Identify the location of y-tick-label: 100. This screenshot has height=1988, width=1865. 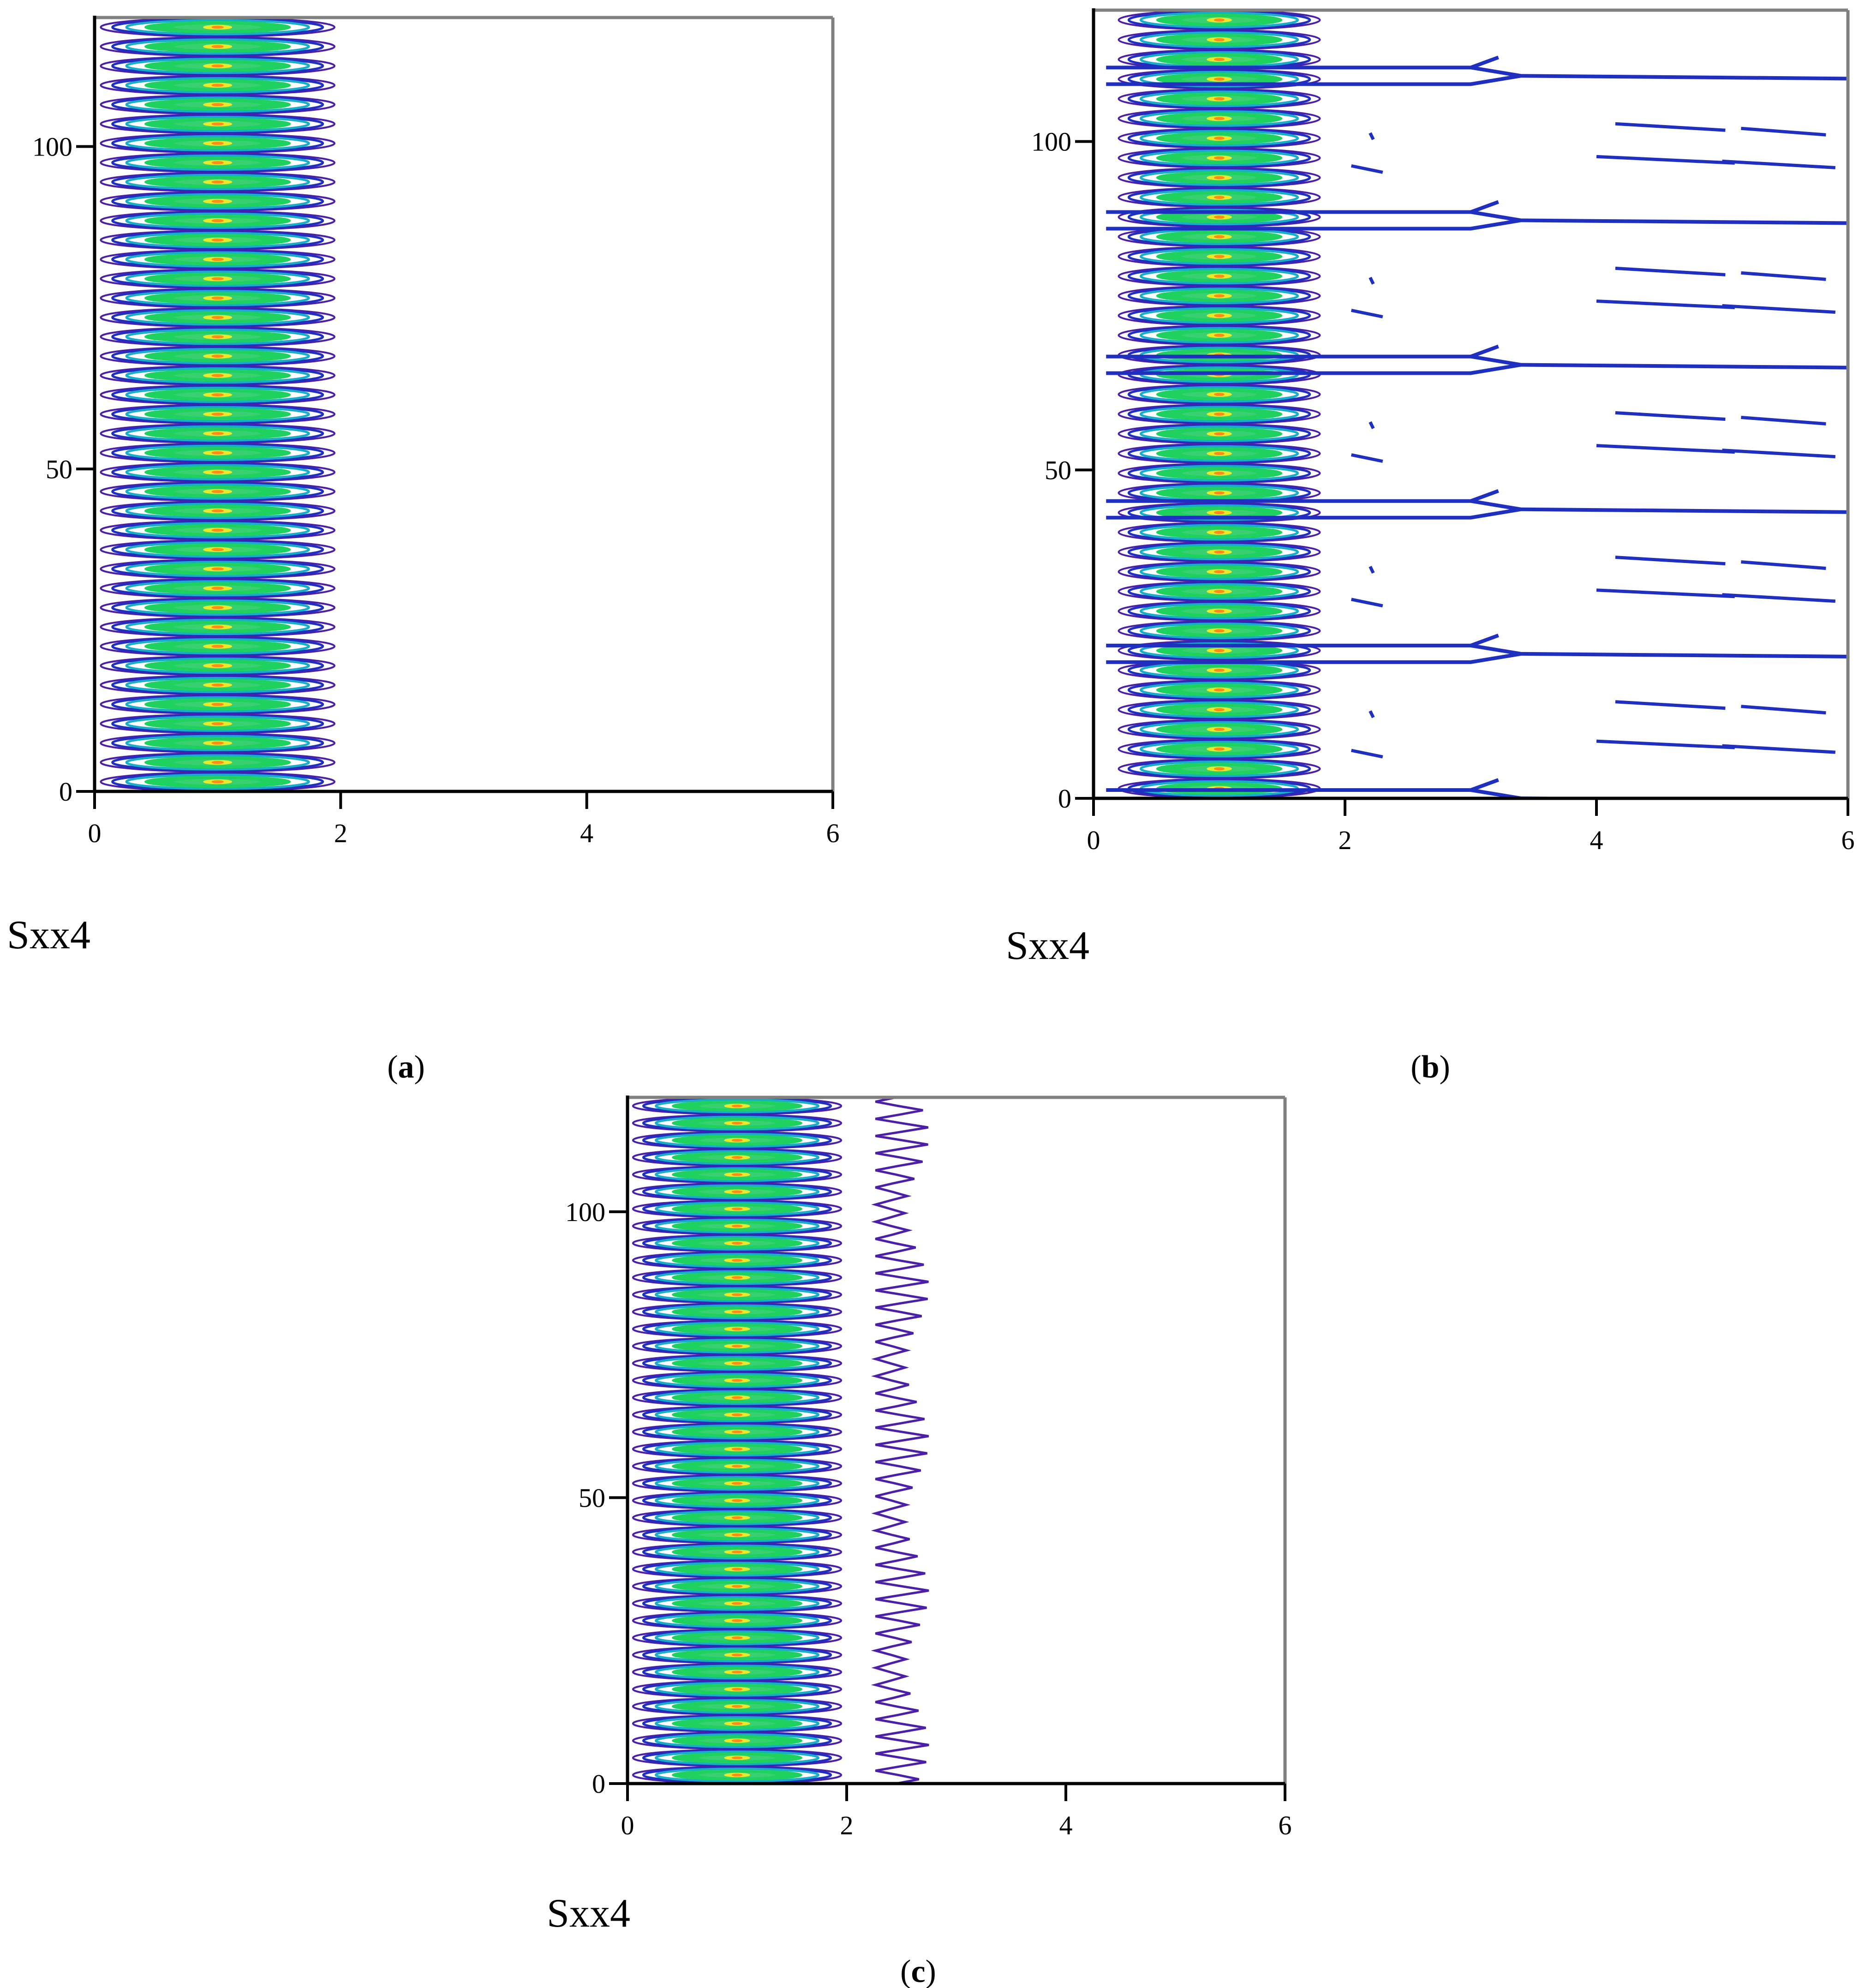
(52, 147).